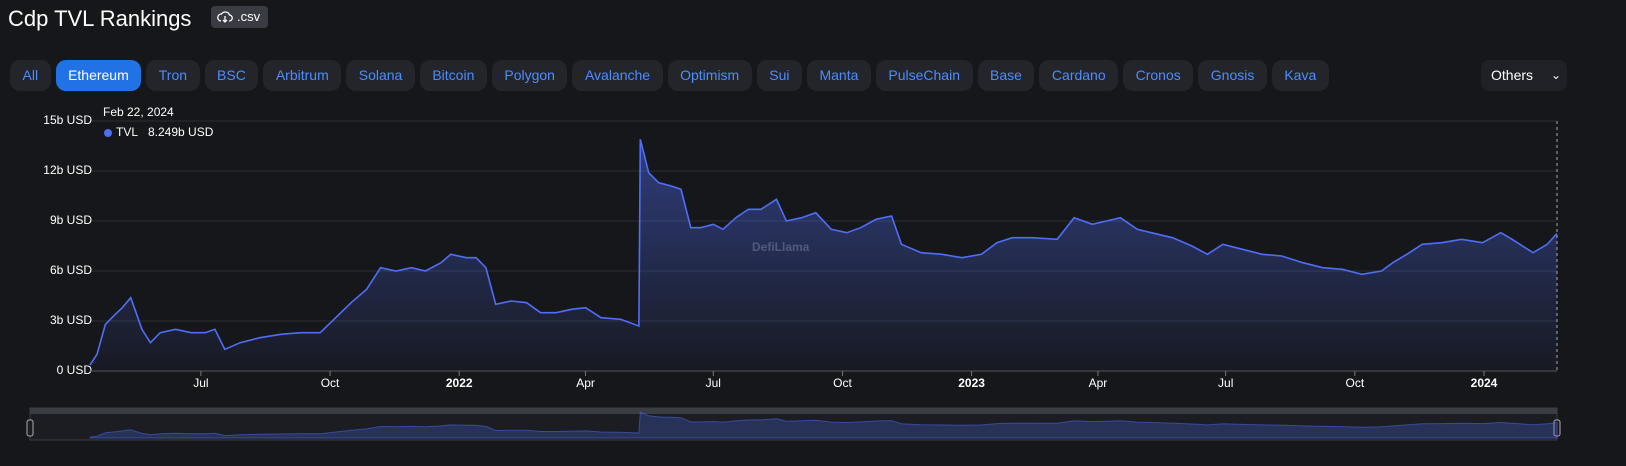 This screenshot has width=1626, height=466. I want to click on mini-area, so click(823, 425).